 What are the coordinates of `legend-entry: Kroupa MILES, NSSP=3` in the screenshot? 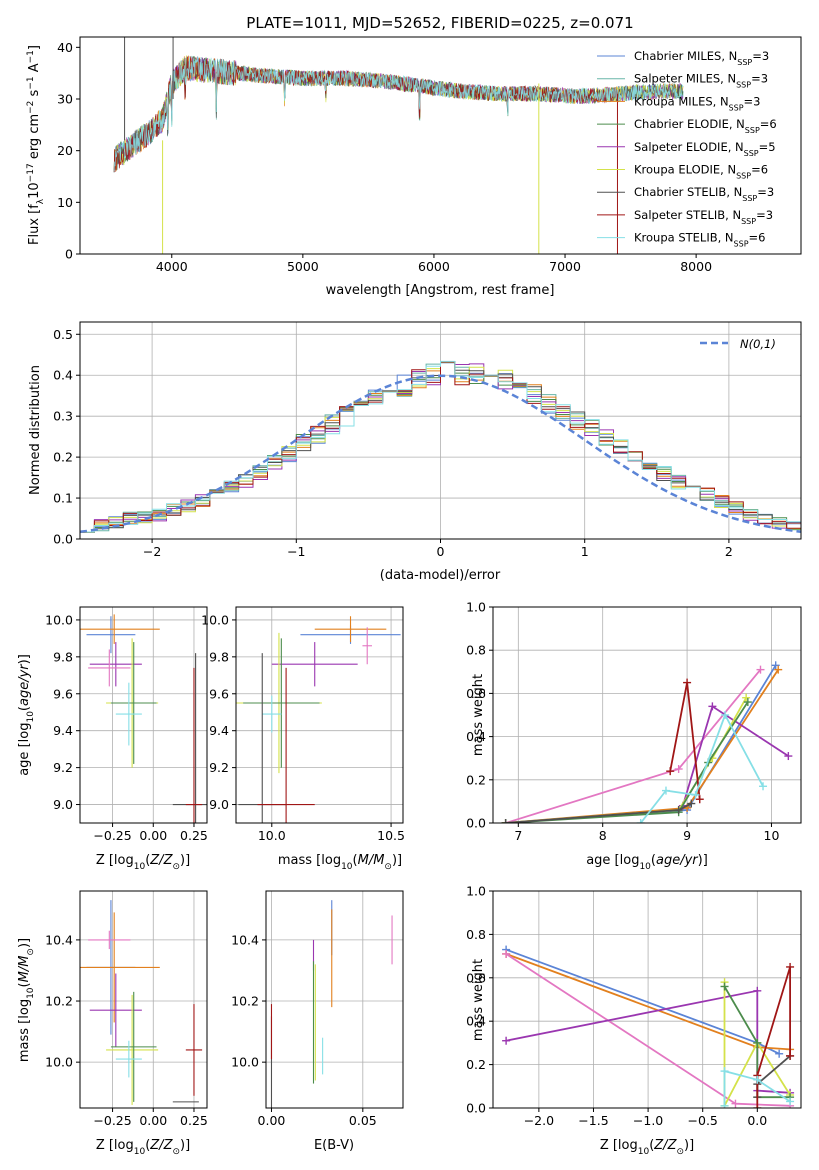 It's located at (697, 103).